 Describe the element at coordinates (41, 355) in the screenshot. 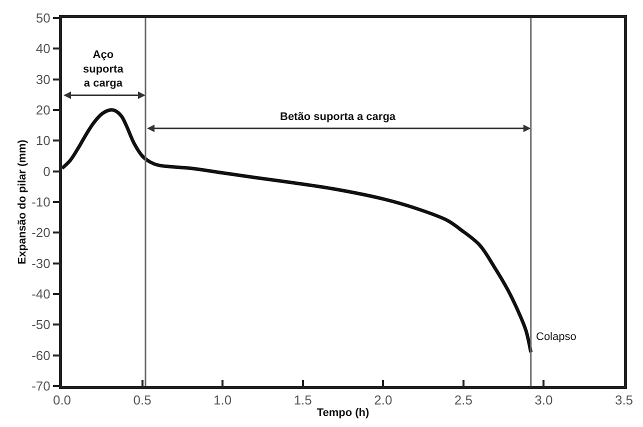

I see `y-tick-label: -60` at that location.